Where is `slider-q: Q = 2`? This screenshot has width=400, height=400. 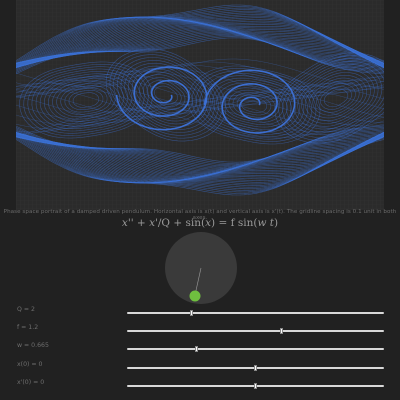 slider-q: Q = 2 is located at coordinates (200, 313).